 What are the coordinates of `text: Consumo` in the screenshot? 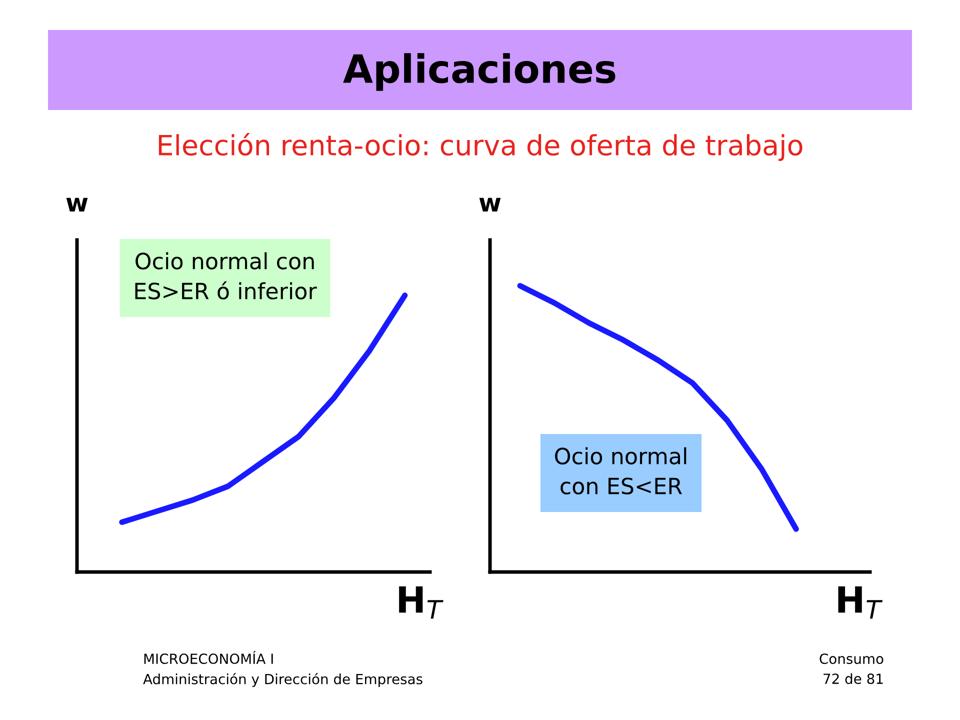 It's located at (852, 659).